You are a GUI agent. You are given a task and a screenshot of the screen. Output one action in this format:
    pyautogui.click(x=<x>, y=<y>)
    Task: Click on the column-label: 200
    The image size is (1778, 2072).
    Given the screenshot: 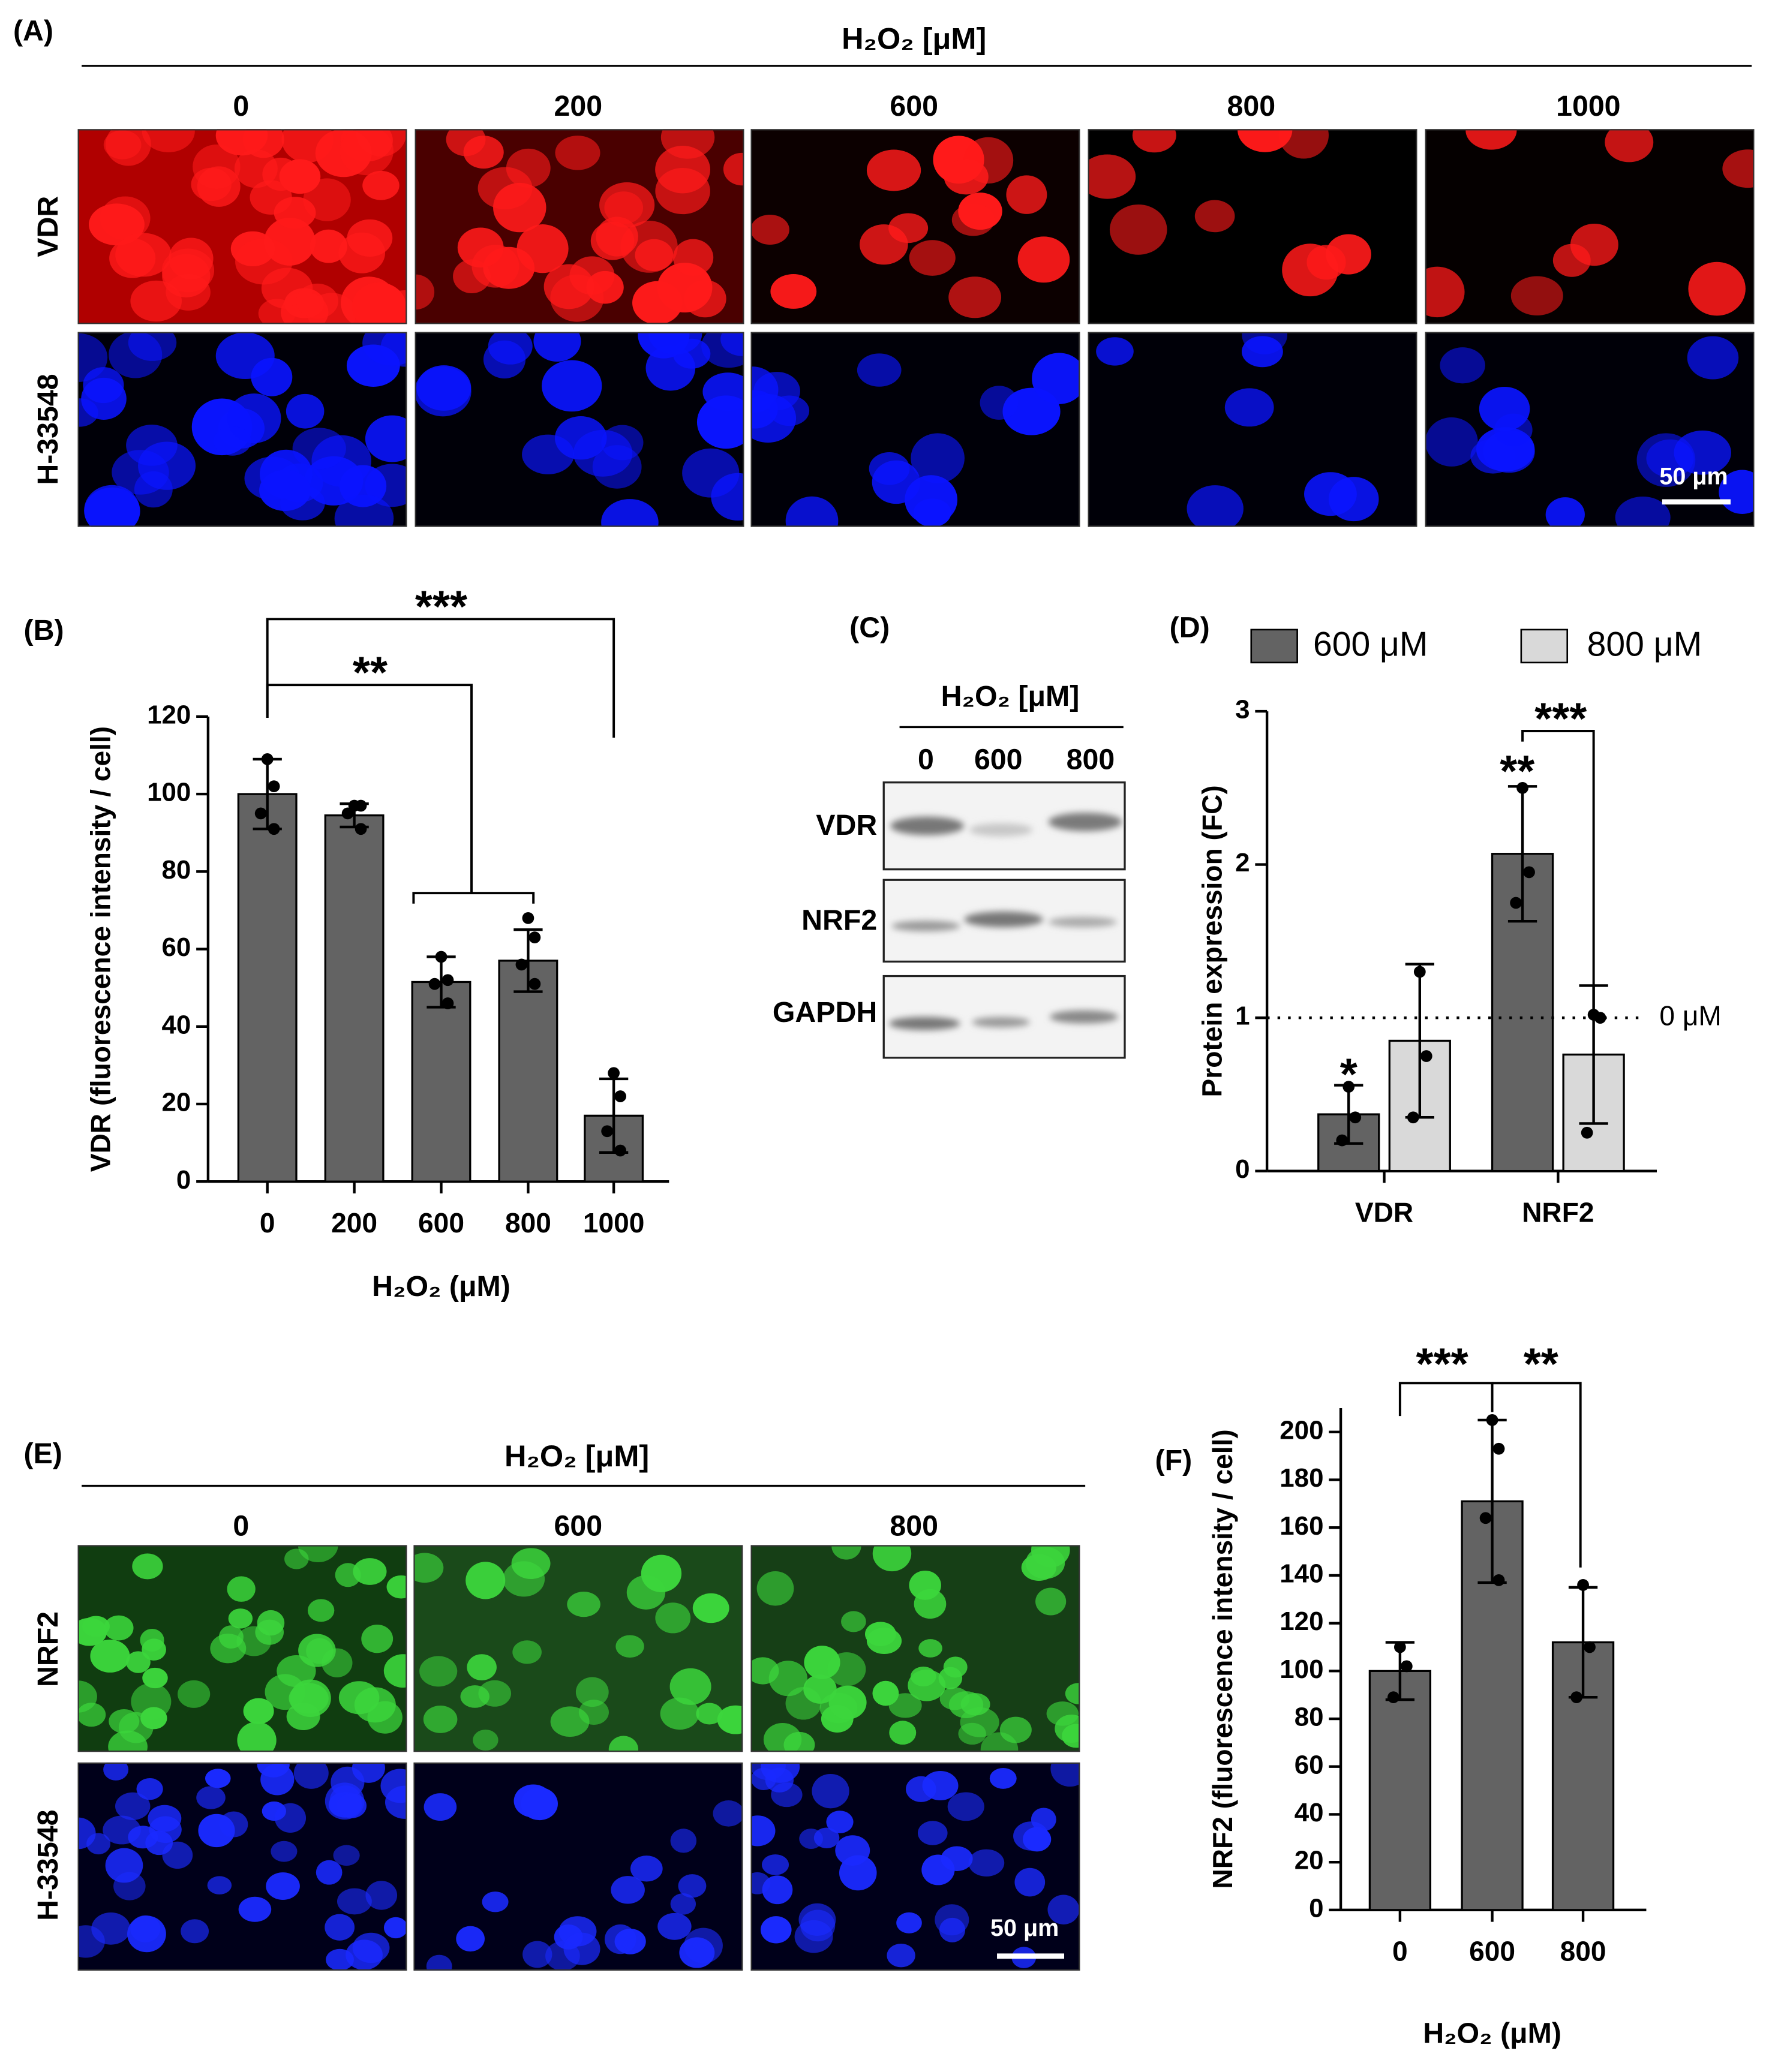 What is the action you would take?
    pyautogui.click(x=579, y=106)
    